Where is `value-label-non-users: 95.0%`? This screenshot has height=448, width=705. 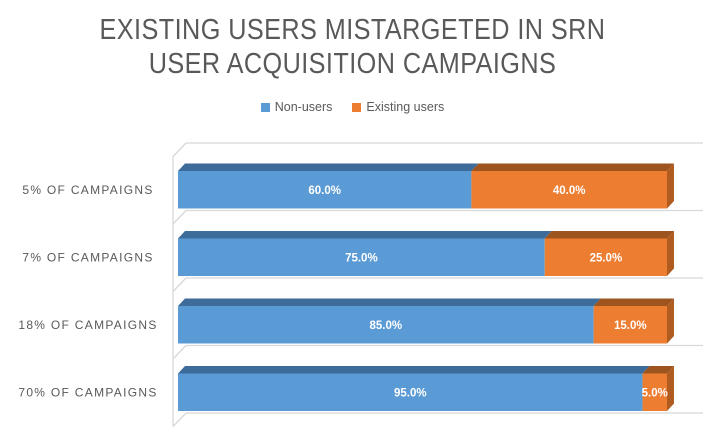 value-label-non-users: 95.0% is located at coordinates (410, 393).